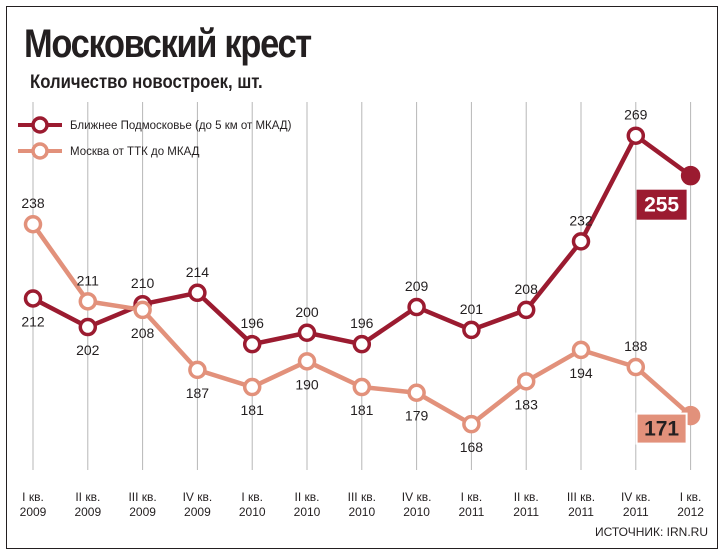 Image resolution: width=724 pixels, height=555 pixels. Describe the element at coordinates (198, 272) in the screenshot. I see `data-label: 214` at that location.